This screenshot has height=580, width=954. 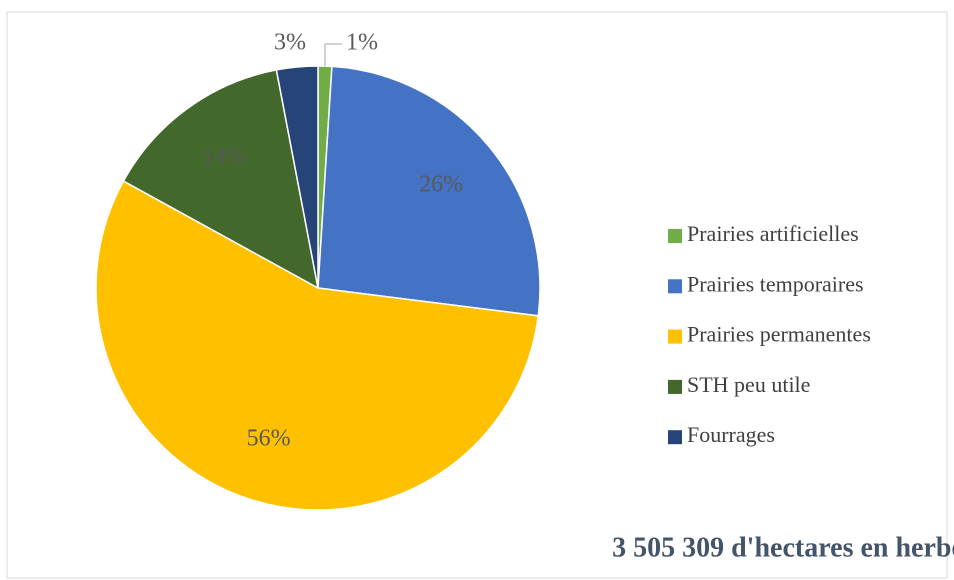 I want to click on annotation: 3 505 309 d'hectares en herbe, so click(x=783, y=547).